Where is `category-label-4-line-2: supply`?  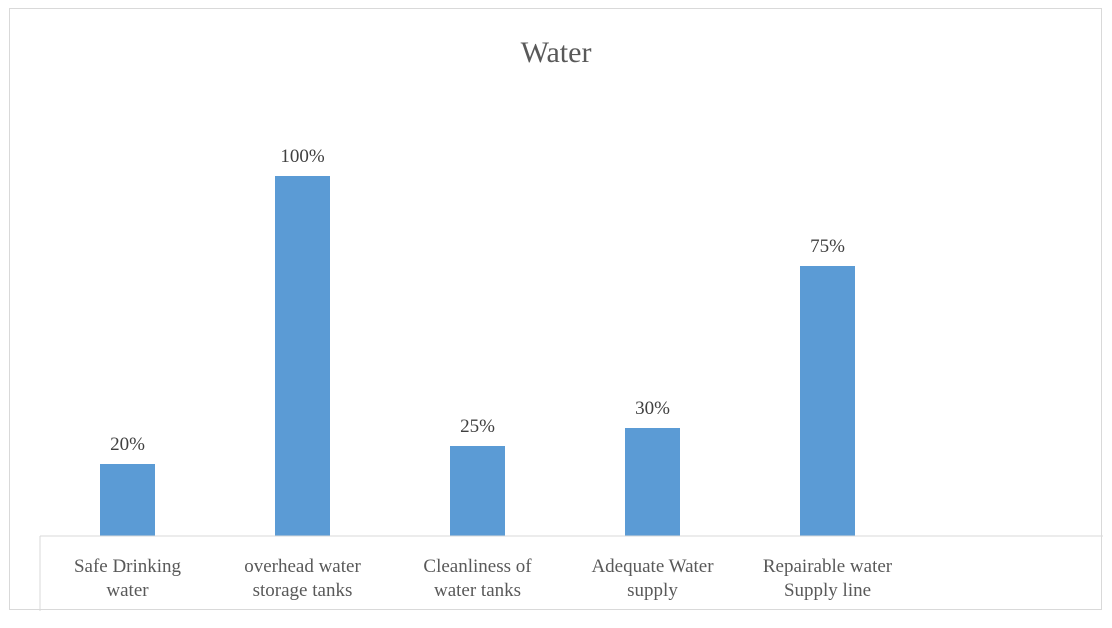
category-label-4-line-2: supply is located at coordinates (652, 590).